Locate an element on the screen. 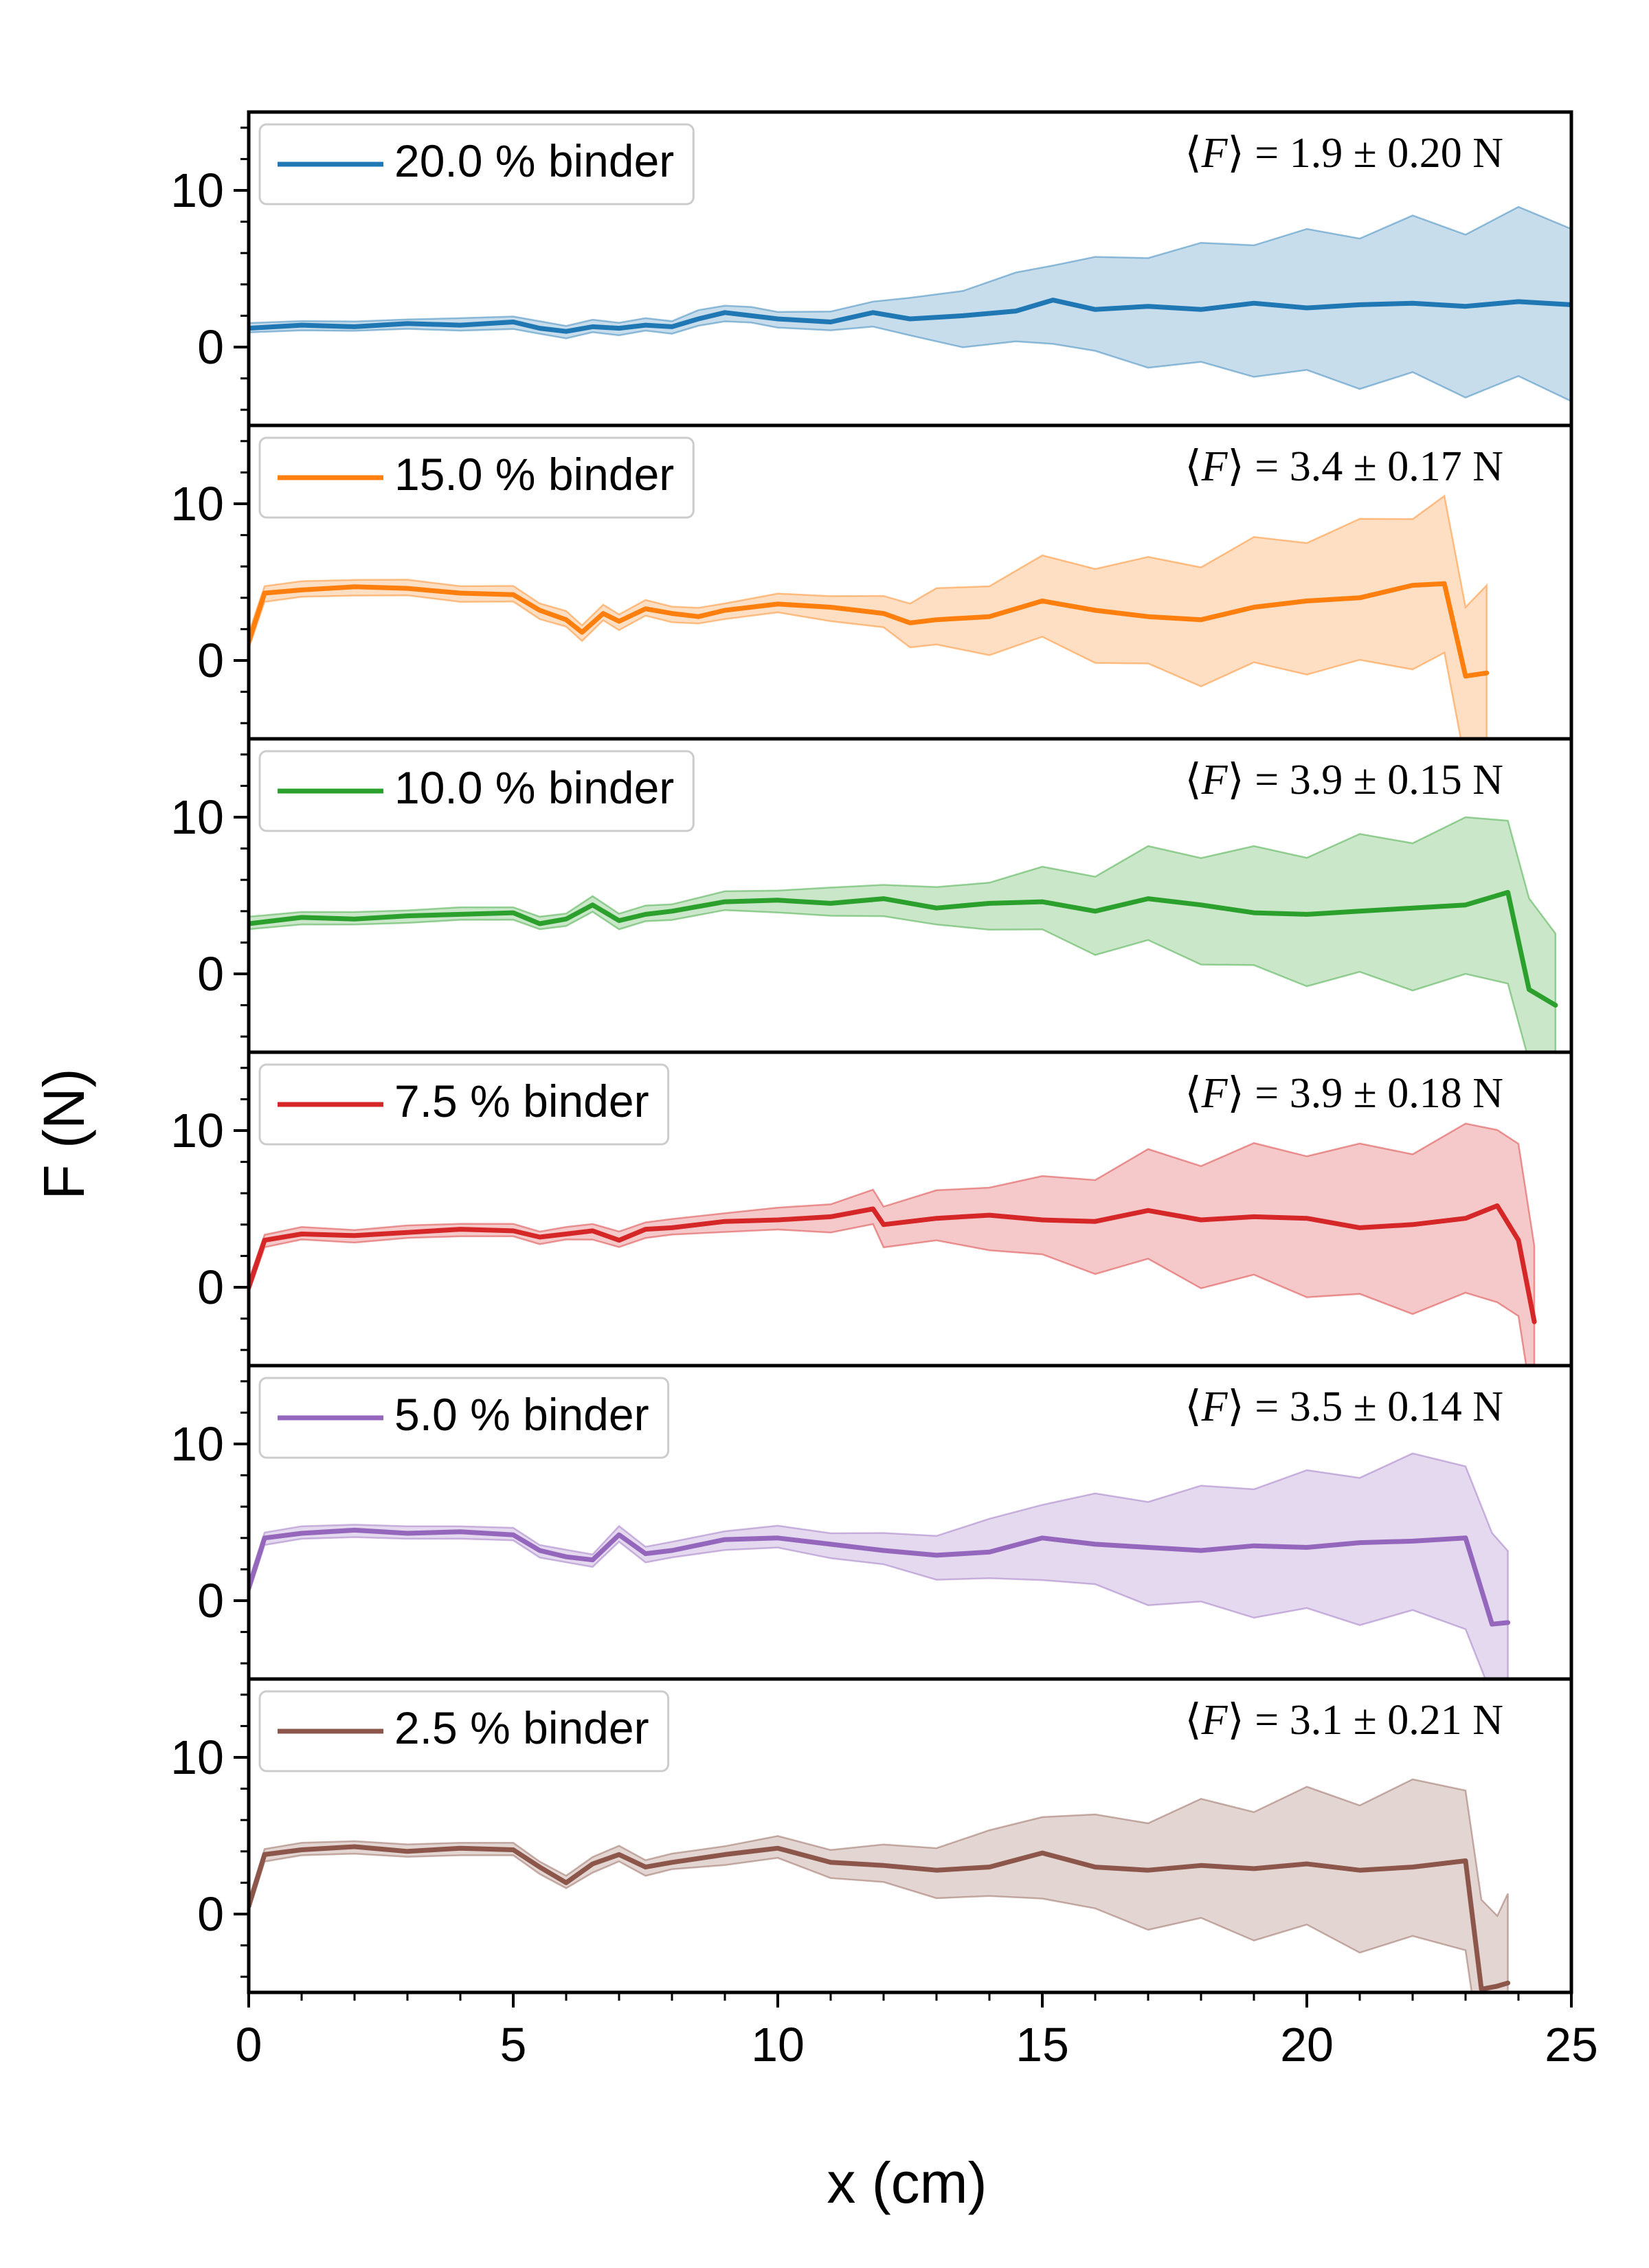 This screenshot has height=2268, width=1649. panel-frame is located at coordinates (910, 1836).